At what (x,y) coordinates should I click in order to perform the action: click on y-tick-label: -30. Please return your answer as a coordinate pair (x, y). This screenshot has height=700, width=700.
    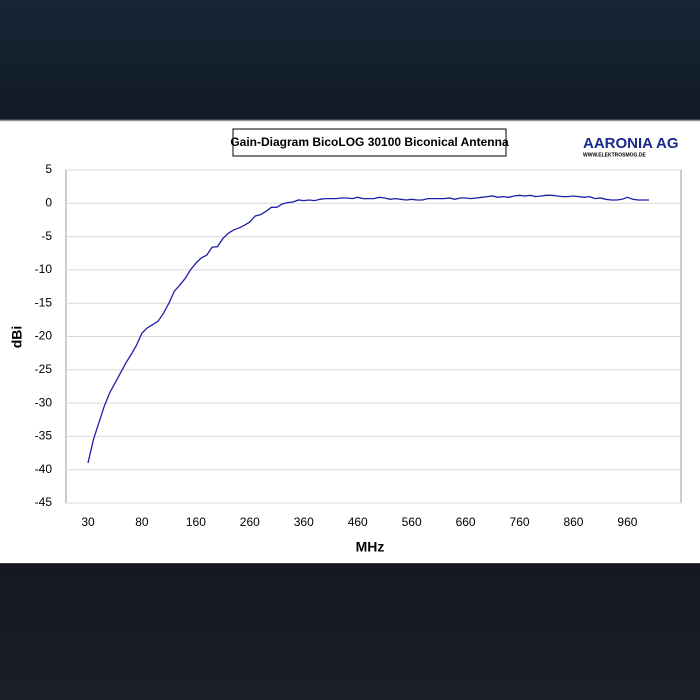
    Looking at the image, I should click on (44, 402).